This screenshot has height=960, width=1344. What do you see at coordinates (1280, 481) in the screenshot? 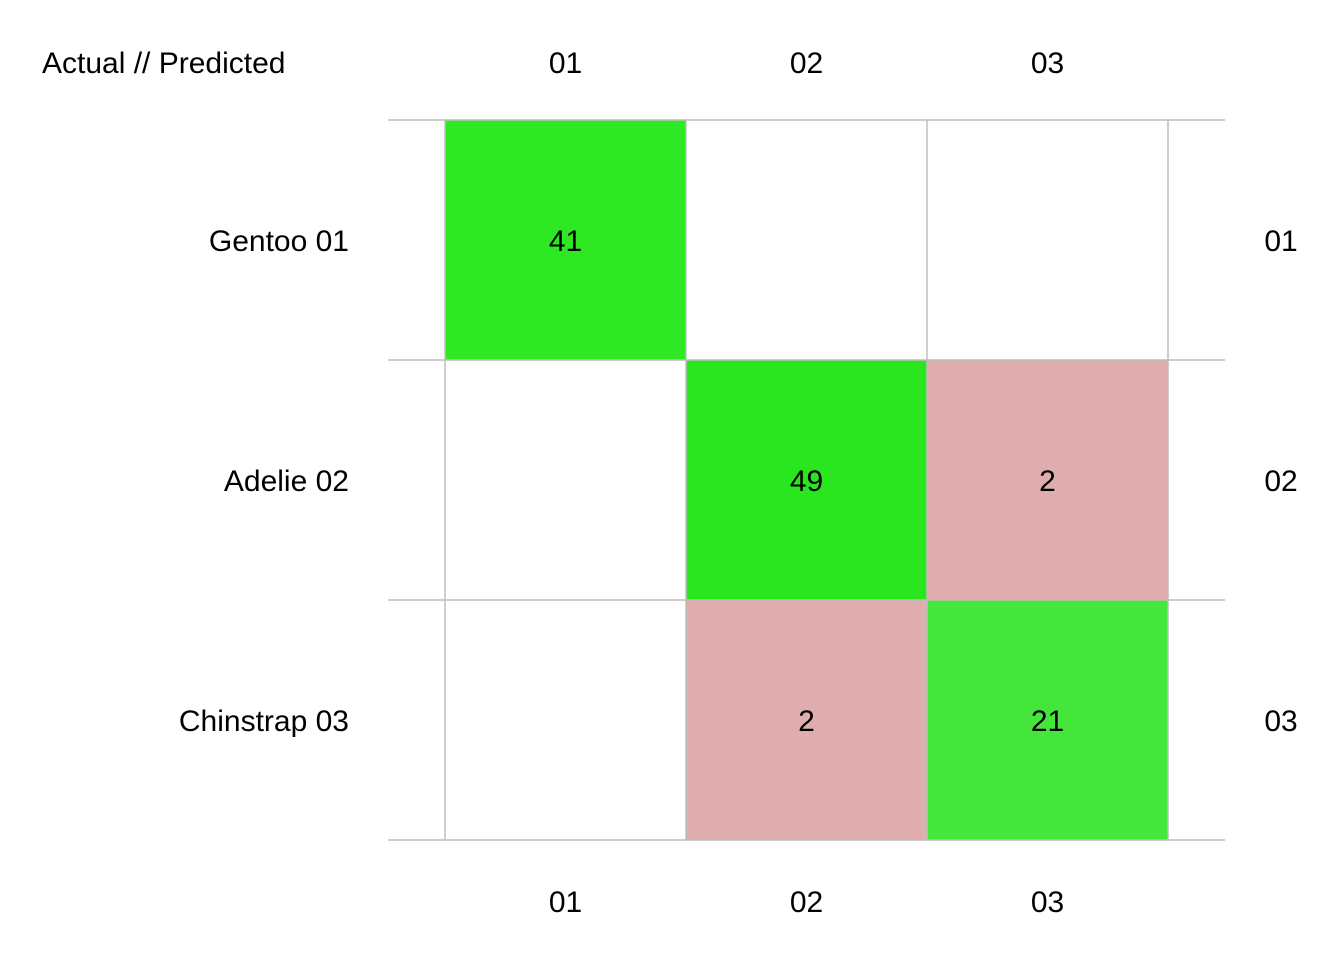
I see `row-label-right: 02` at bounding box center [1280, 481].